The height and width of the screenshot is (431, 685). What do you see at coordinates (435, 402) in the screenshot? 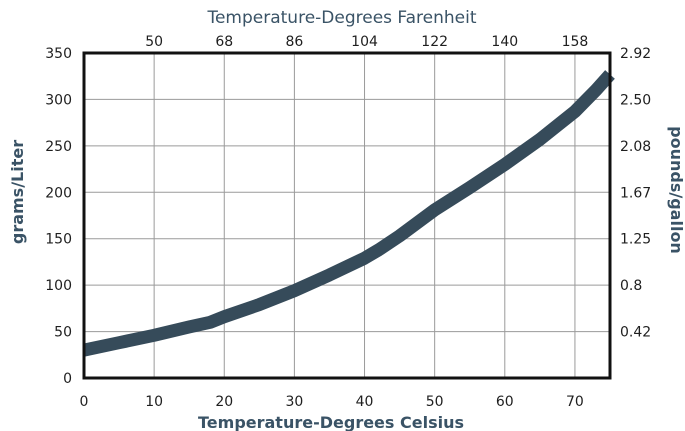
I see `x-tick-label: 50` at bounding box center [435, 402].